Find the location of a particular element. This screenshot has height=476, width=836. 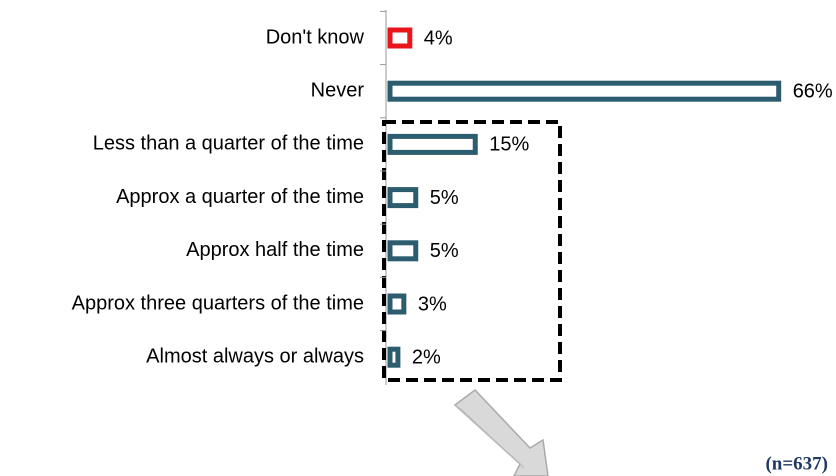

value-label: 66% is located at coordinates (813, 91).